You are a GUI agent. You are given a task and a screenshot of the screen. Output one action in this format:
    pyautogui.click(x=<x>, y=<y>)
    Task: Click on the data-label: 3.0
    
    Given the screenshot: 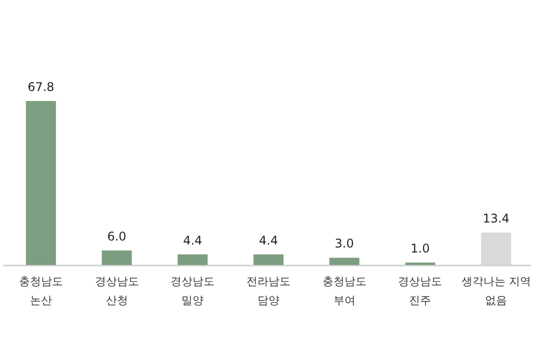 What is the action you would take?
    pyautogui.click(x=344, y=243)
    